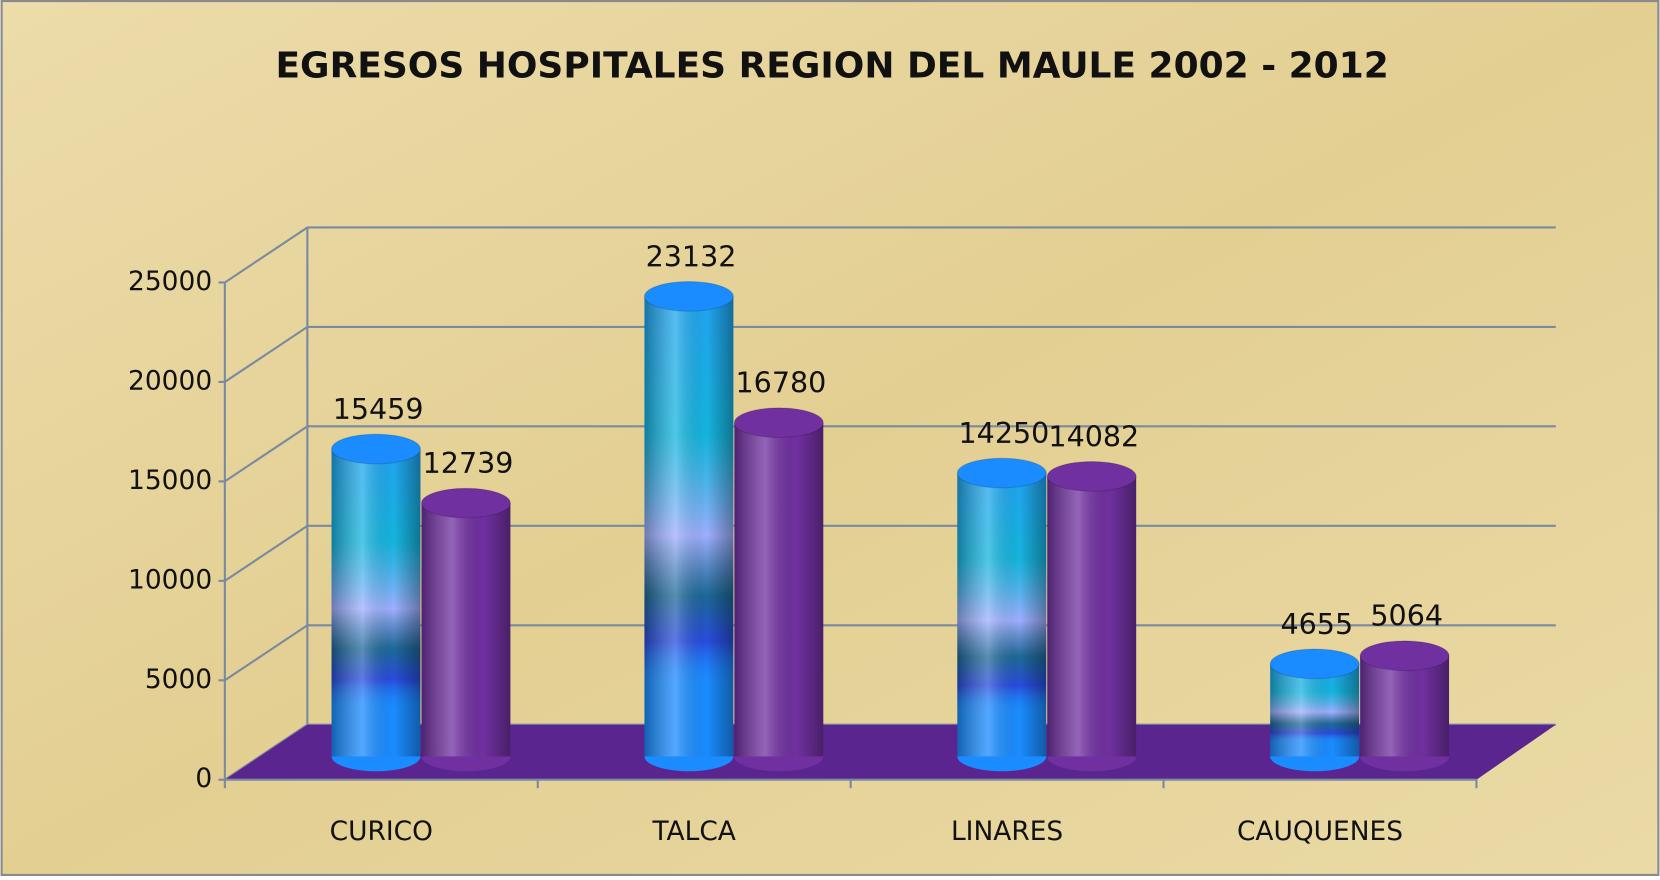 The image size is (1660, 880). Describe the element at coordinates (1320, 831) in the screenshot. I see `x-tick-label: CAUQUENES` at that location.